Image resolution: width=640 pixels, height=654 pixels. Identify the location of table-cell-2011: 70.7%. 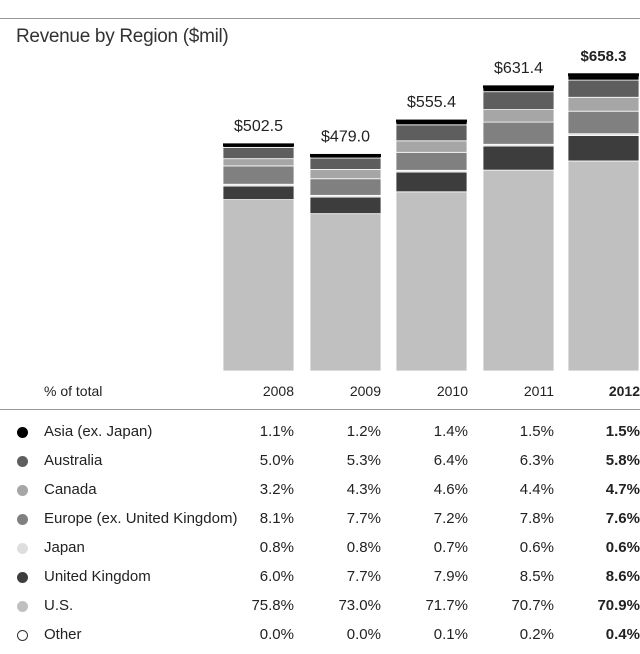
(532, 605).